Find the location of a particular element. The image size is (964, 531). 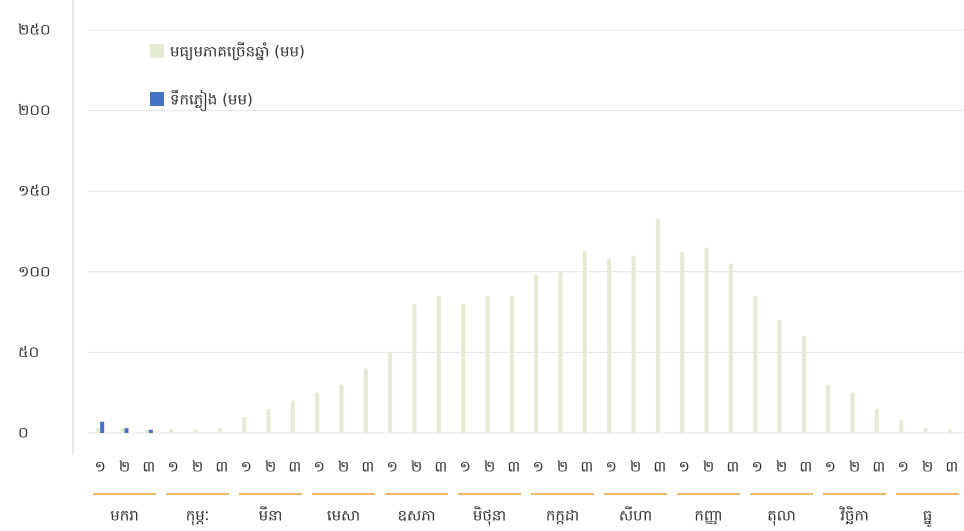

group-label: មីនា is located at coordinates (271, 515).